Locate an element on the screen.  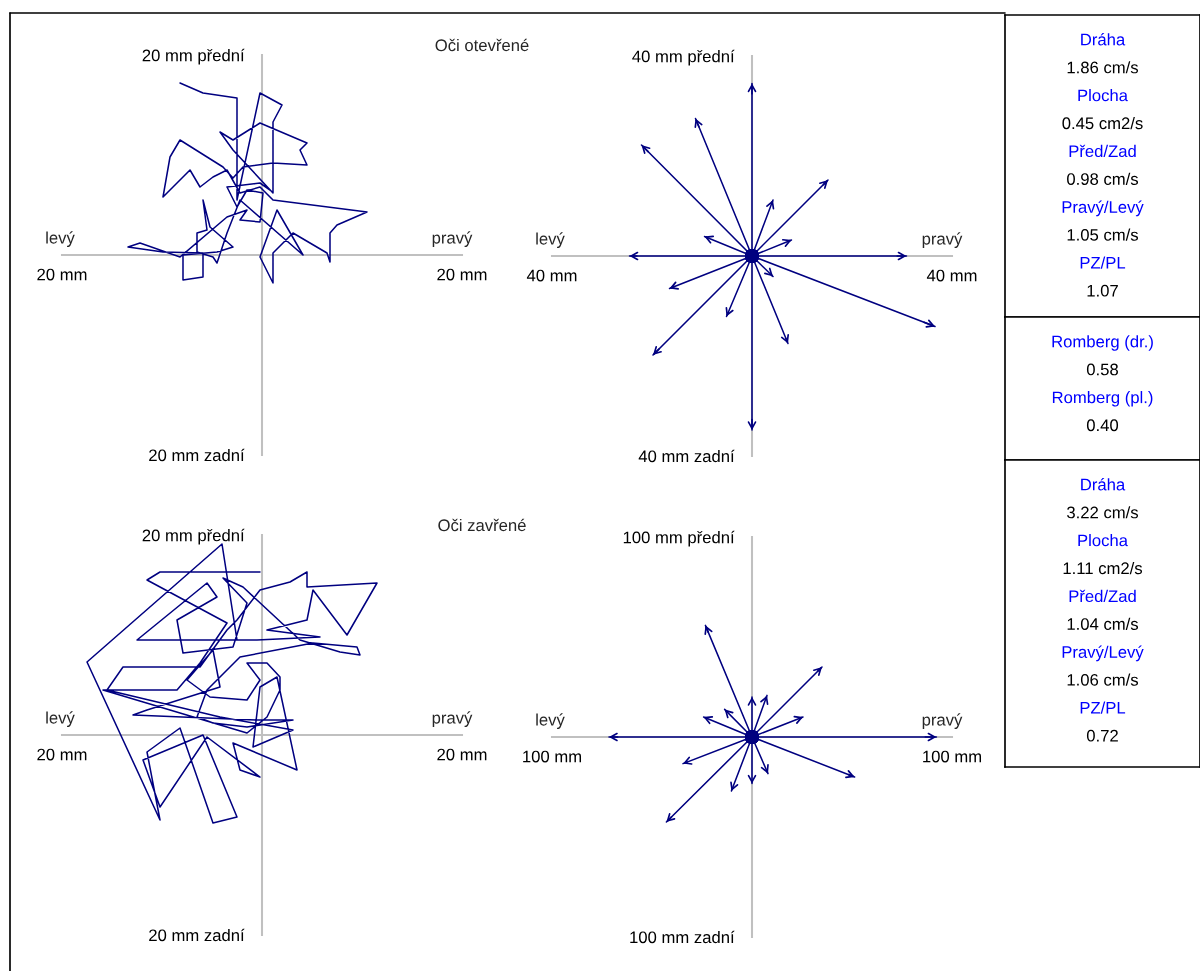
text: Romberg (pl.) is located at coordinates (1102, 399).